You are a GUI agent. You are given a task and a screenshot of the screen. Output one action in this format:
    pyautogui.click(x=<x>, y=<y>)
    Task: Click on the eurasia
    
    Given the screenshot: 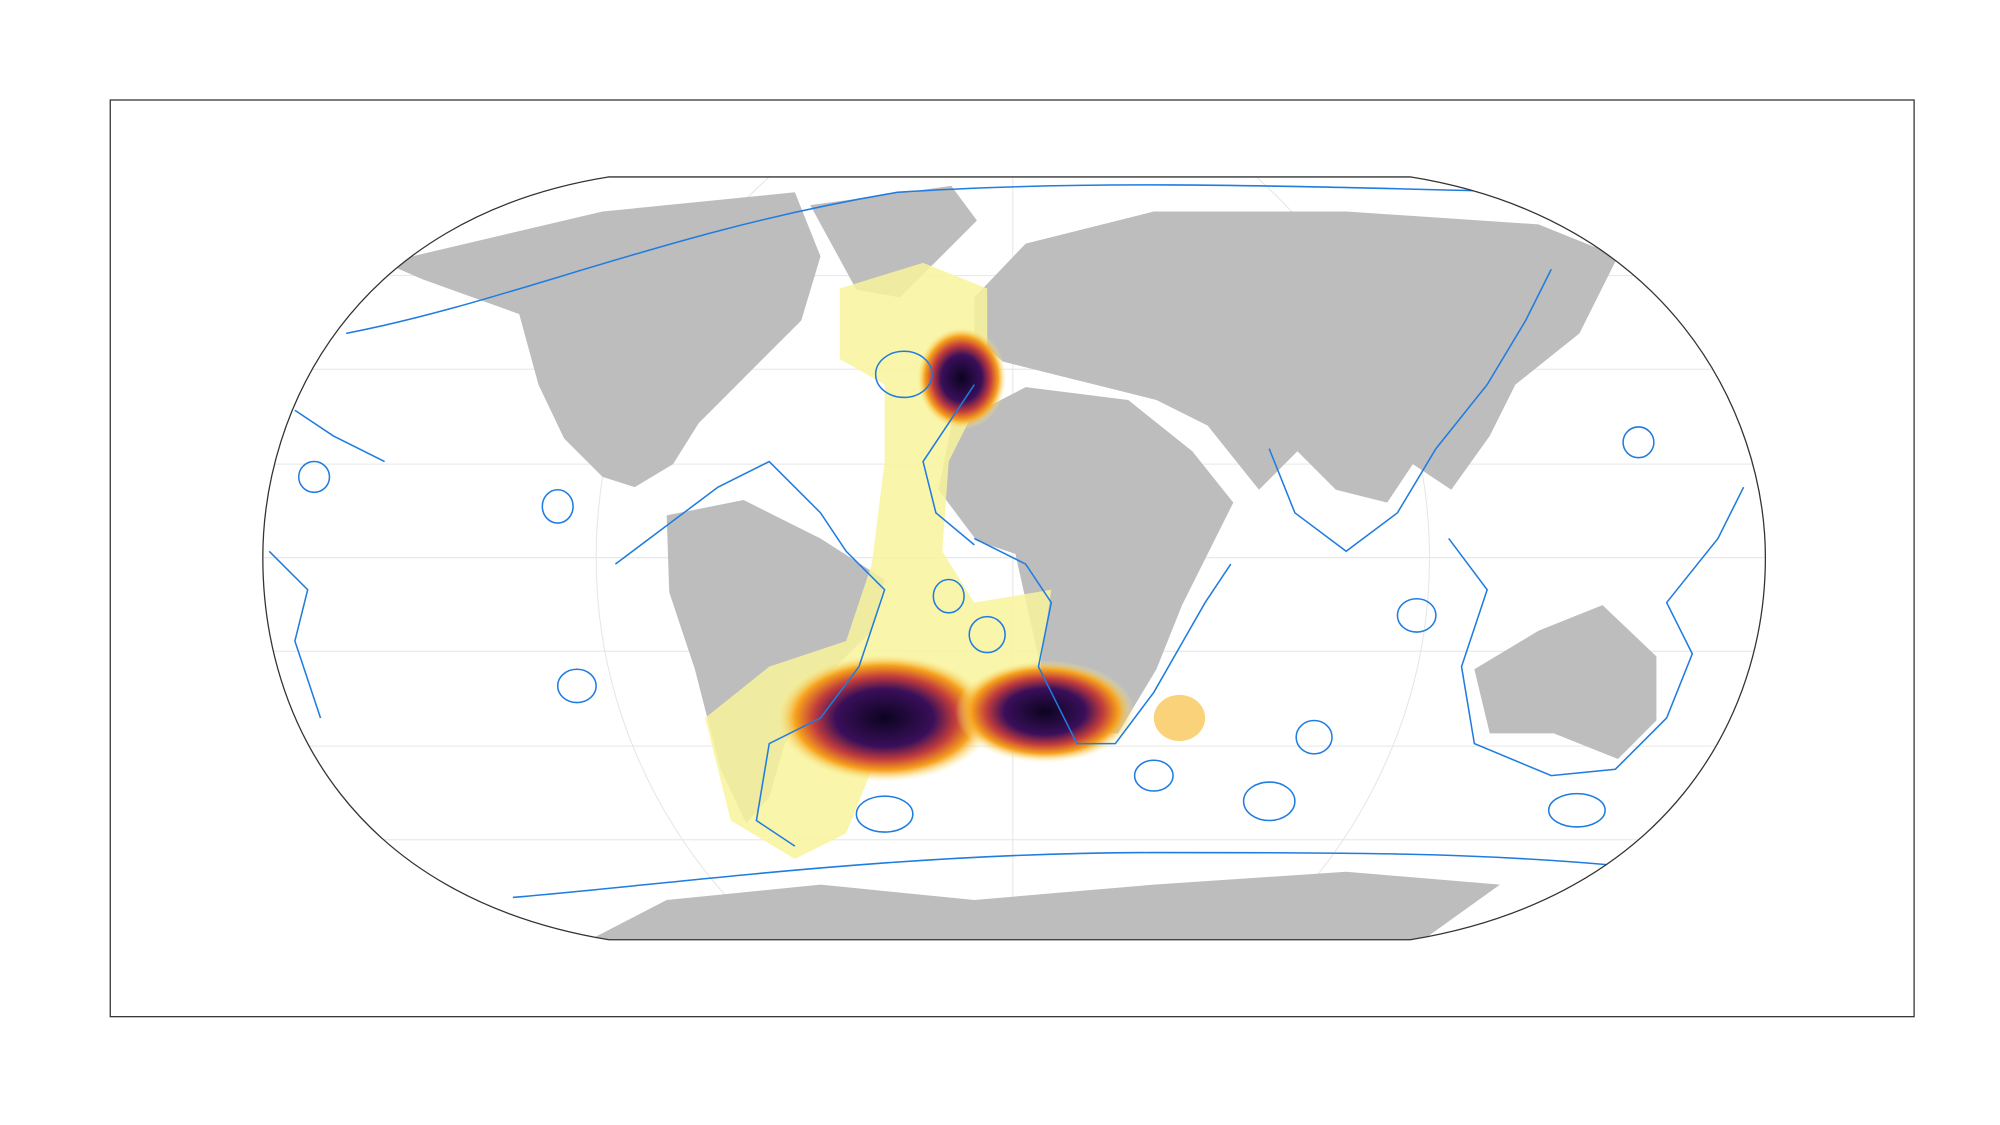 What is the action you would take?
    pyautogui.click(x=1296, y=357)
    